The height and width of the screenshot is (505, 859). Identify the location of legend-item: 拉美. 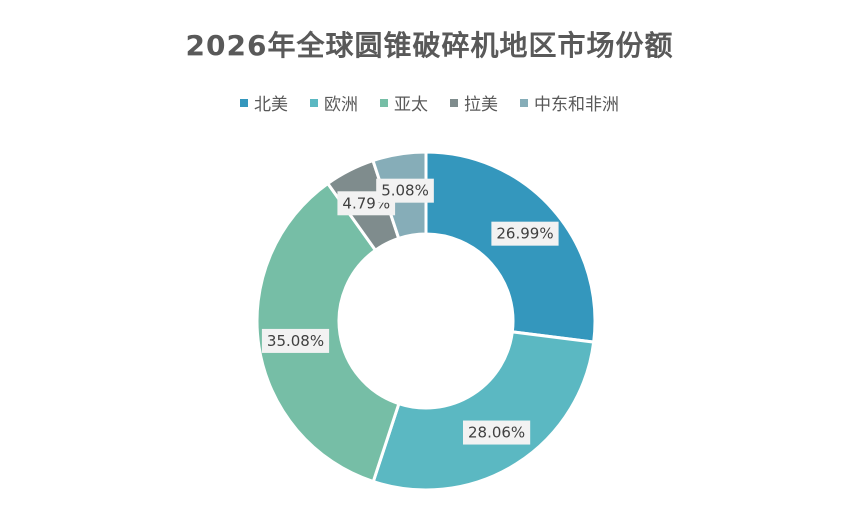
(474, 102).